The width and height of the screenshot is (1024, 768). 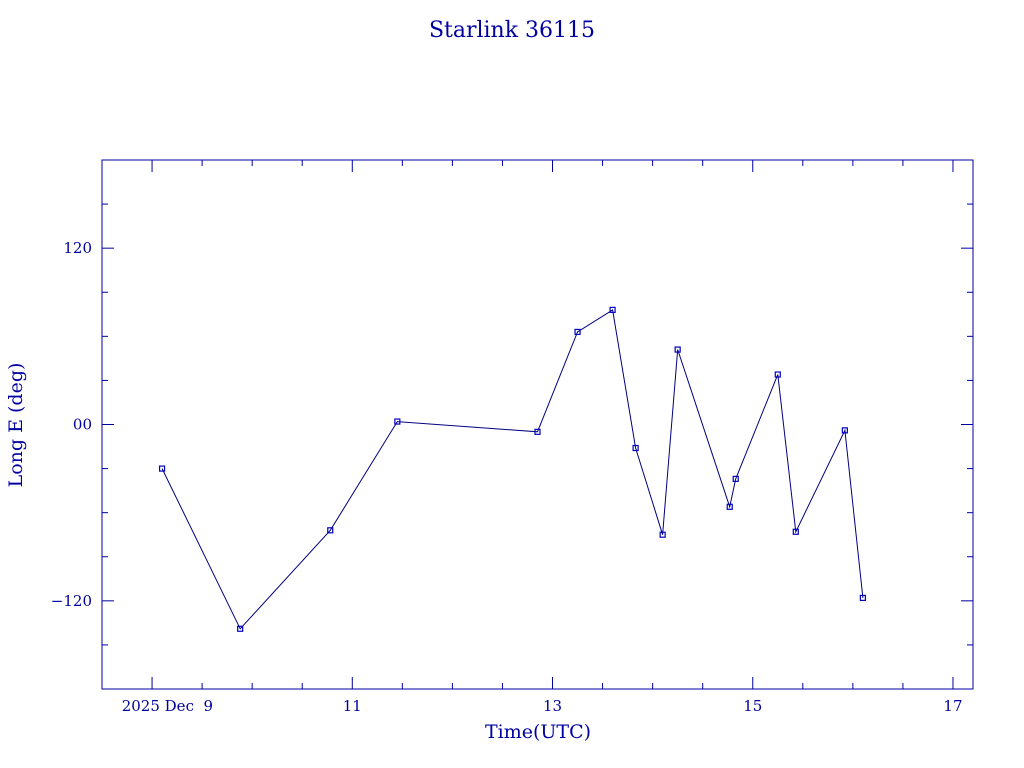 What do you see at coordinates (952, 706) in the screenshot?
I see `x-tick-label: 17` at bounding box center [952, 706].